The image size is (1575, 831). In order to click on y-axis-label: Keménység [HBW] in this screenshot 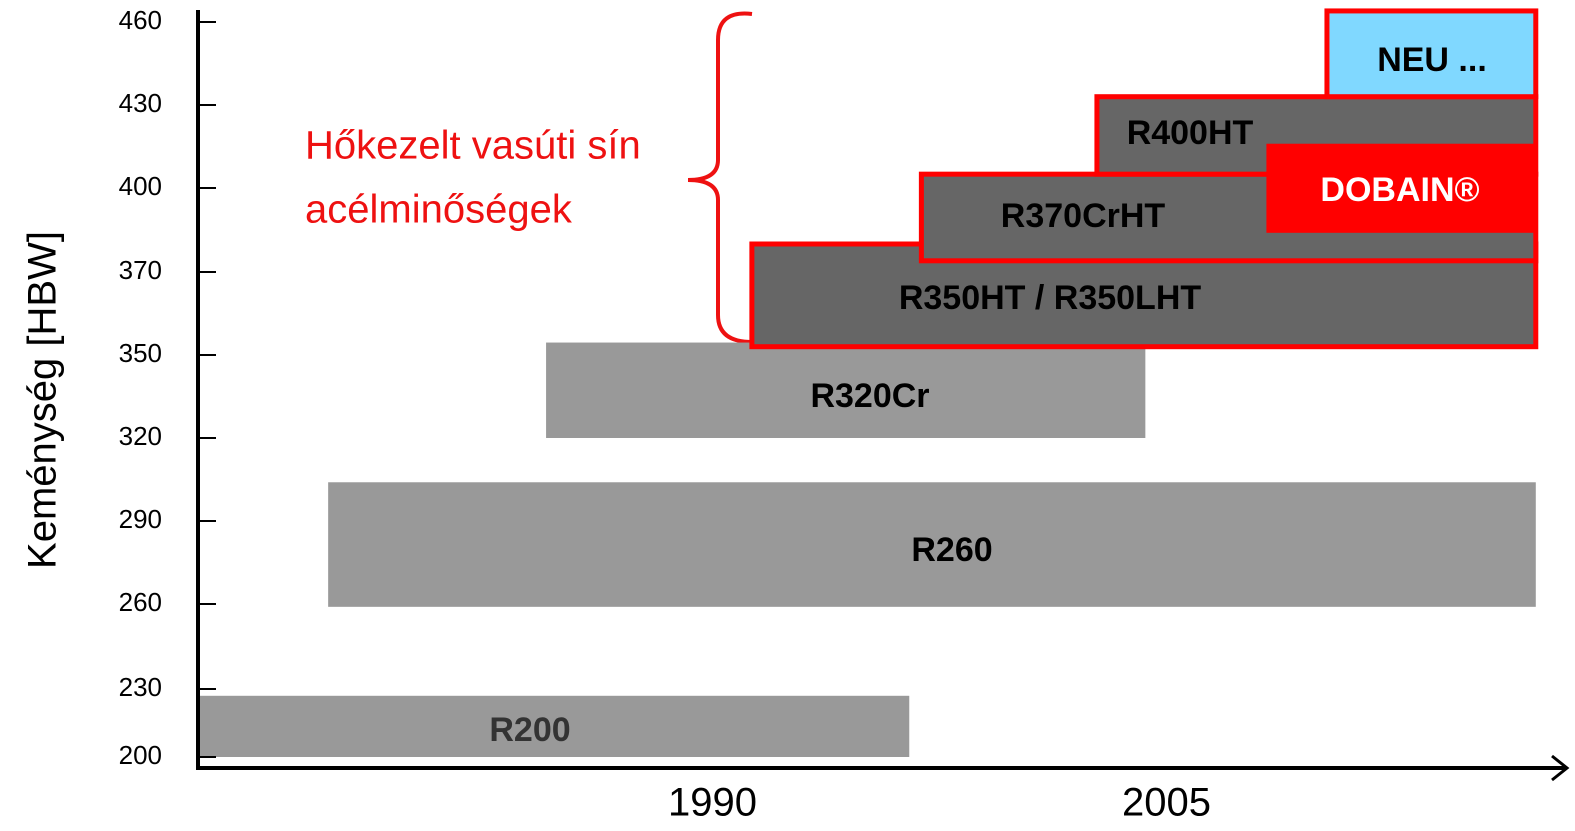, I will do `click(43, 400)`.